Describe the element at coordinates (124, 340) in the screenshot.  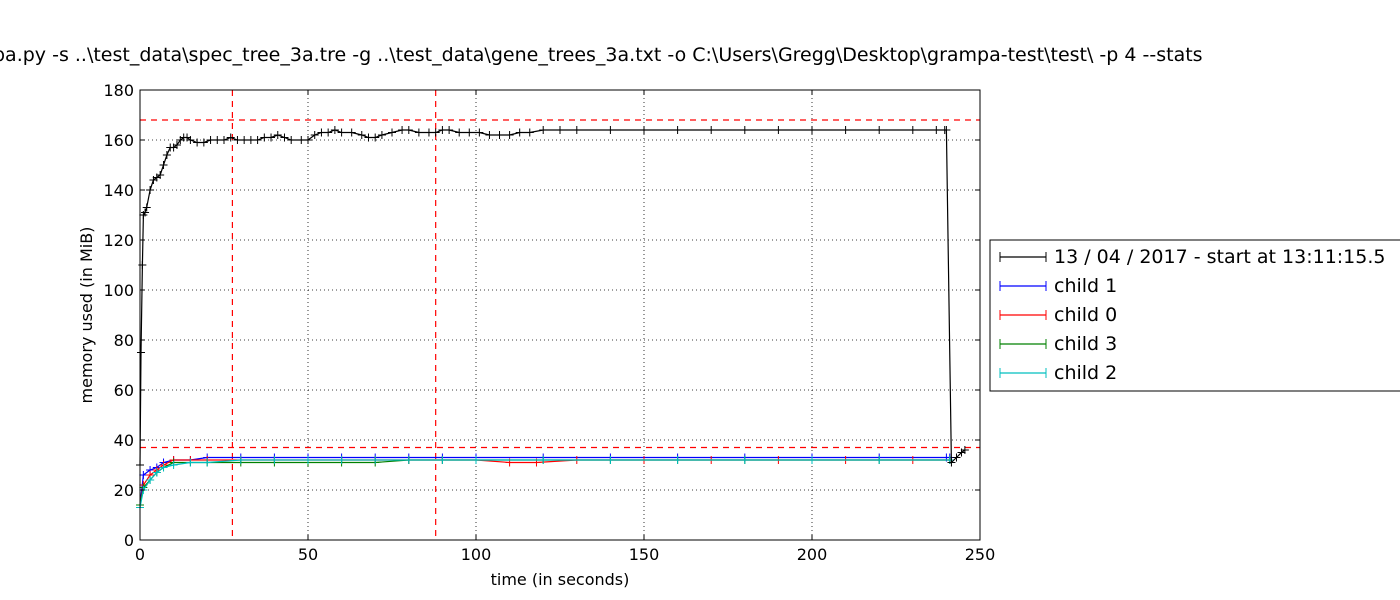
I see `y-tick-label: 80` at that location.